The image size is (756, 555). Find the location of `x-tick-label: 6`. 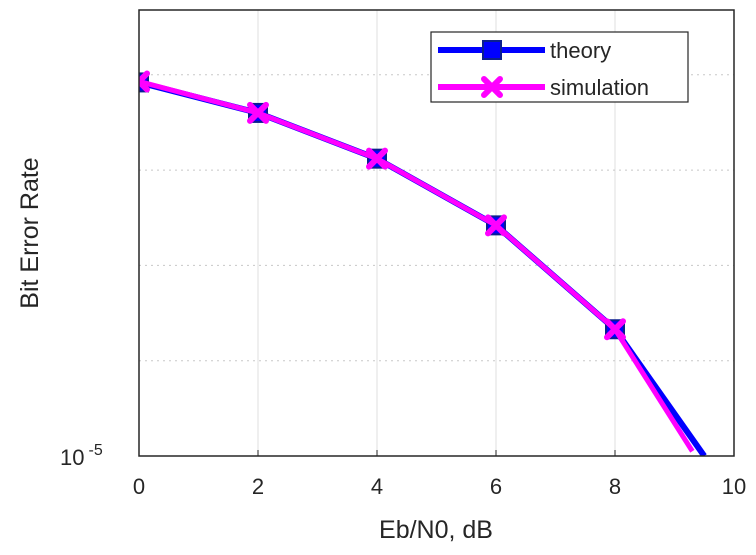

x-tick-label: 6 is located at coordinates (496, 486).